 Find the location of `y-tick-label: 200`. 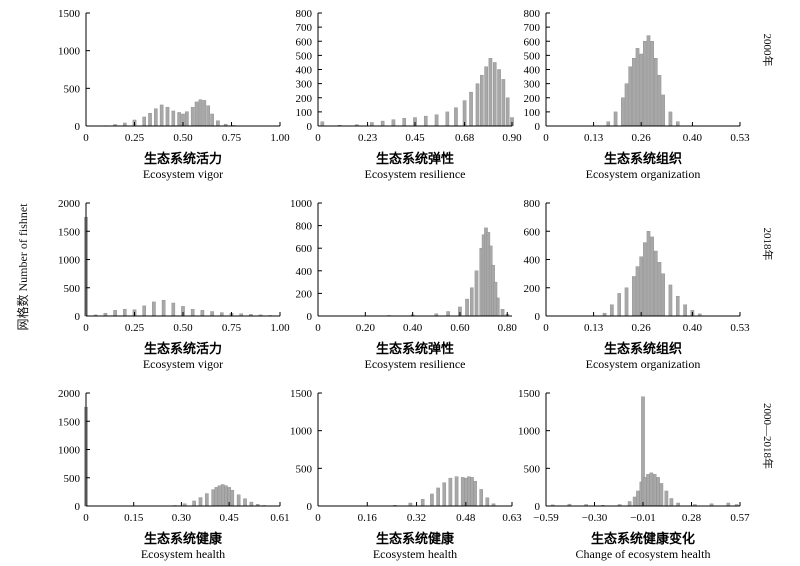

y-tick-label: 200 is located at coordinates (304, 294).